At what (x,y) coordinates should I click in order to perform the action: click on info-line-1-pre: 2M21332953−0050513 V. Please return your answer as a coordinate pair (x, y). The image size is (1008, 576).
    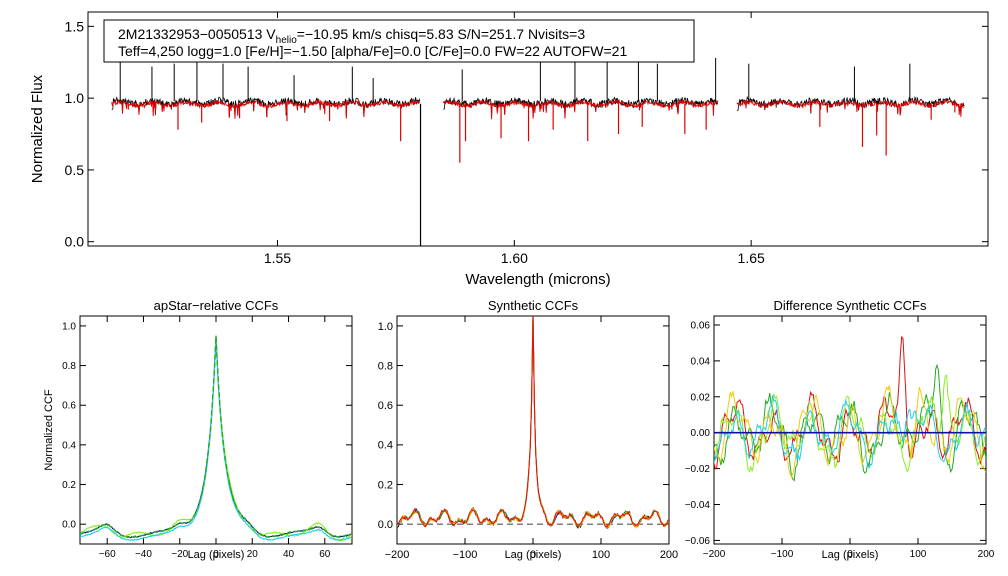
    Looking at the image, I should click on (197, 34).